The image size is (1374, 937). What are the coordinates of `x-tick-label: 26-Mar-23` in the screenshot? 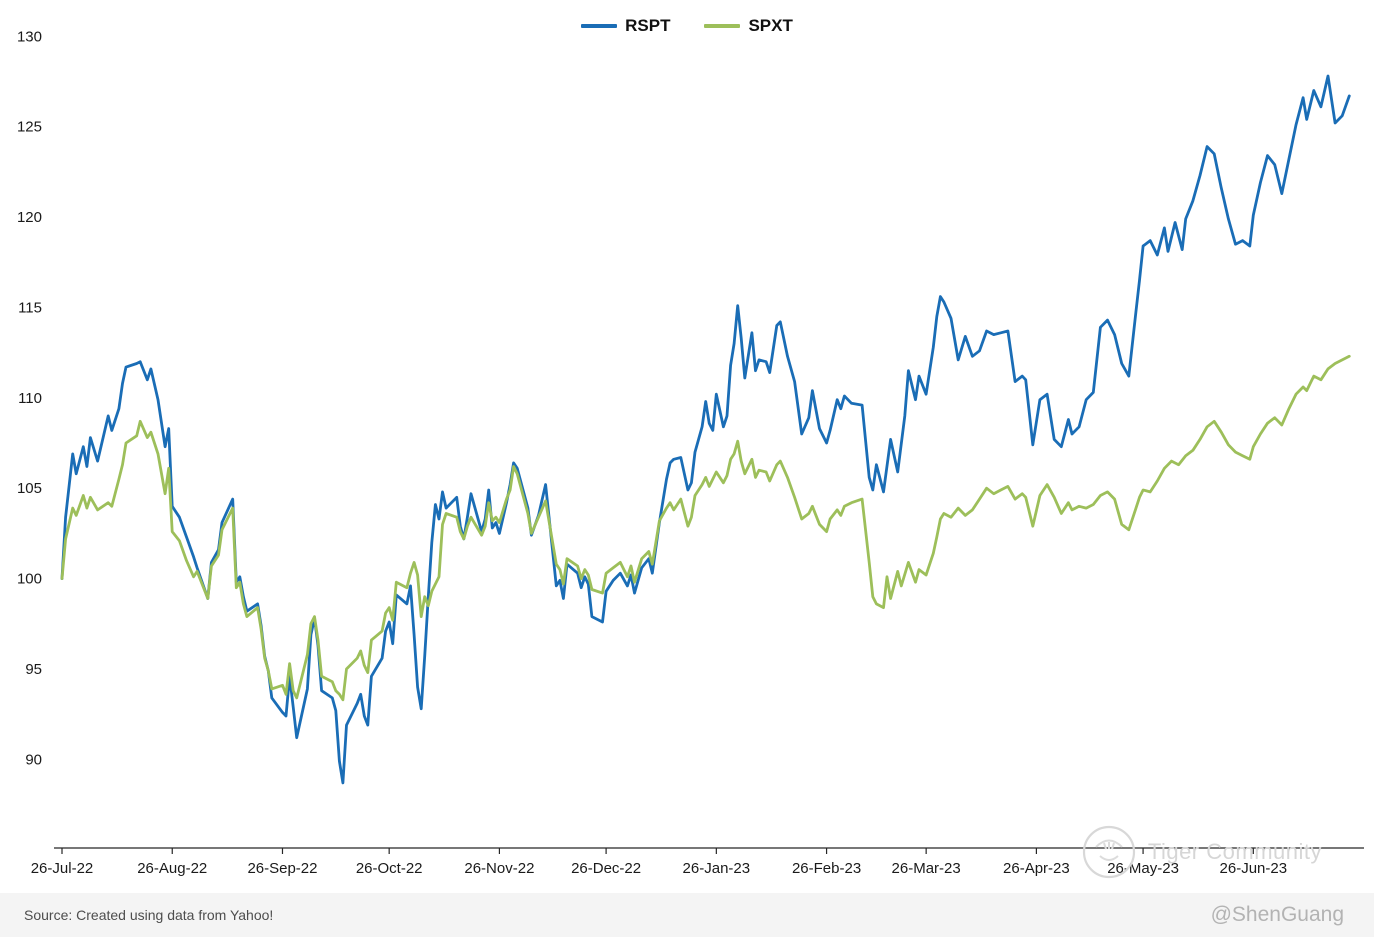 It's located at (926, 868).